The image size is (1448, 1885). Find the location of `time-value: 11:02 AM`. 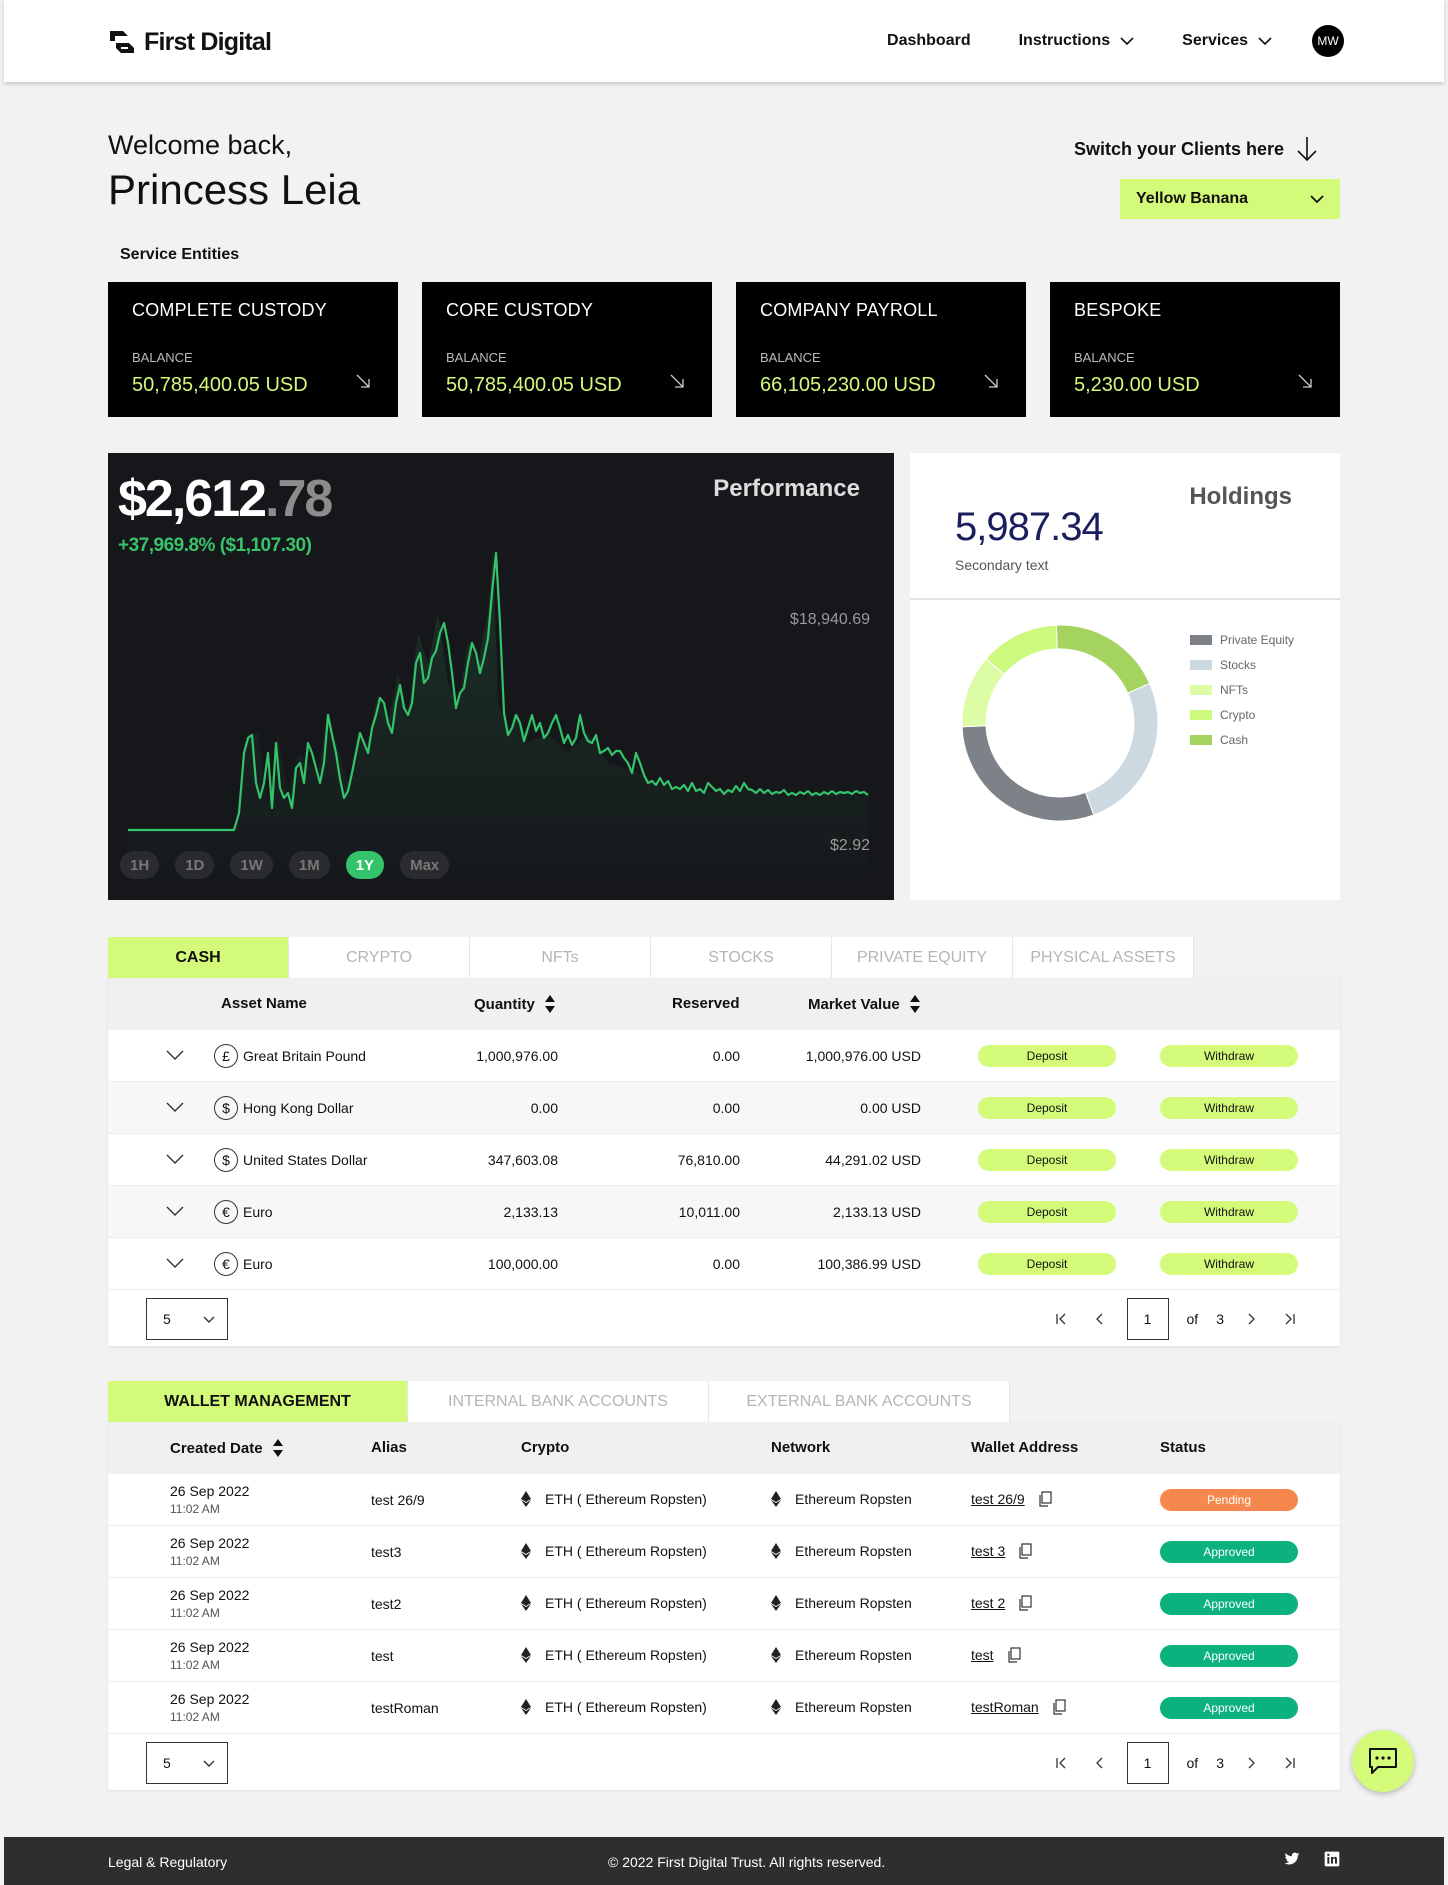

time-value: 11:02 AM is located at coordinates (195, 1561).